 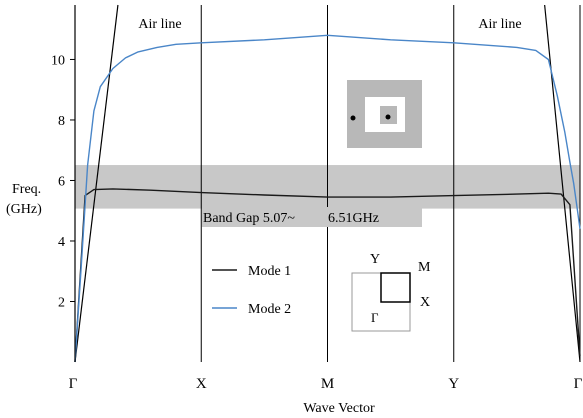 What do you see at coordinates (375, 317) in the screenshot?
I see `brillouin-label-gamma: Γ` at bounding box center [375, 317].